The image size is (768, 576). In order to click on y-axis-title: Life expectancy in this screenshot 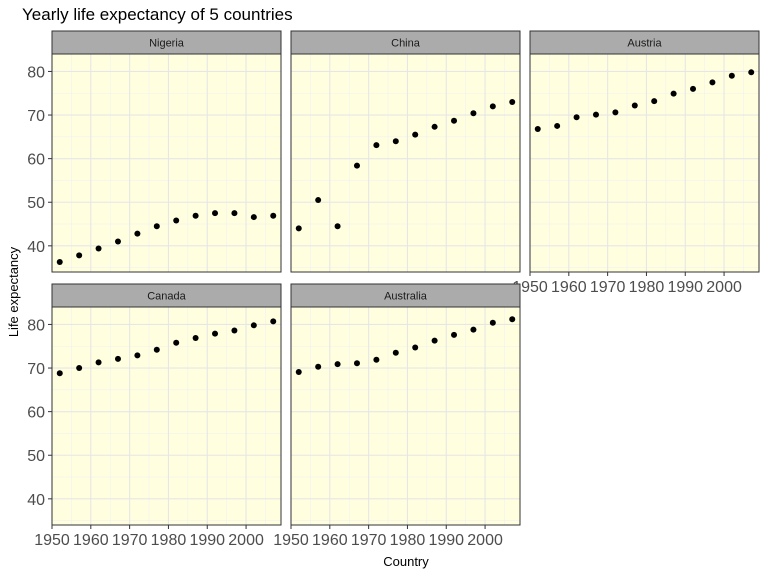, I will do `click(13, 291)`.